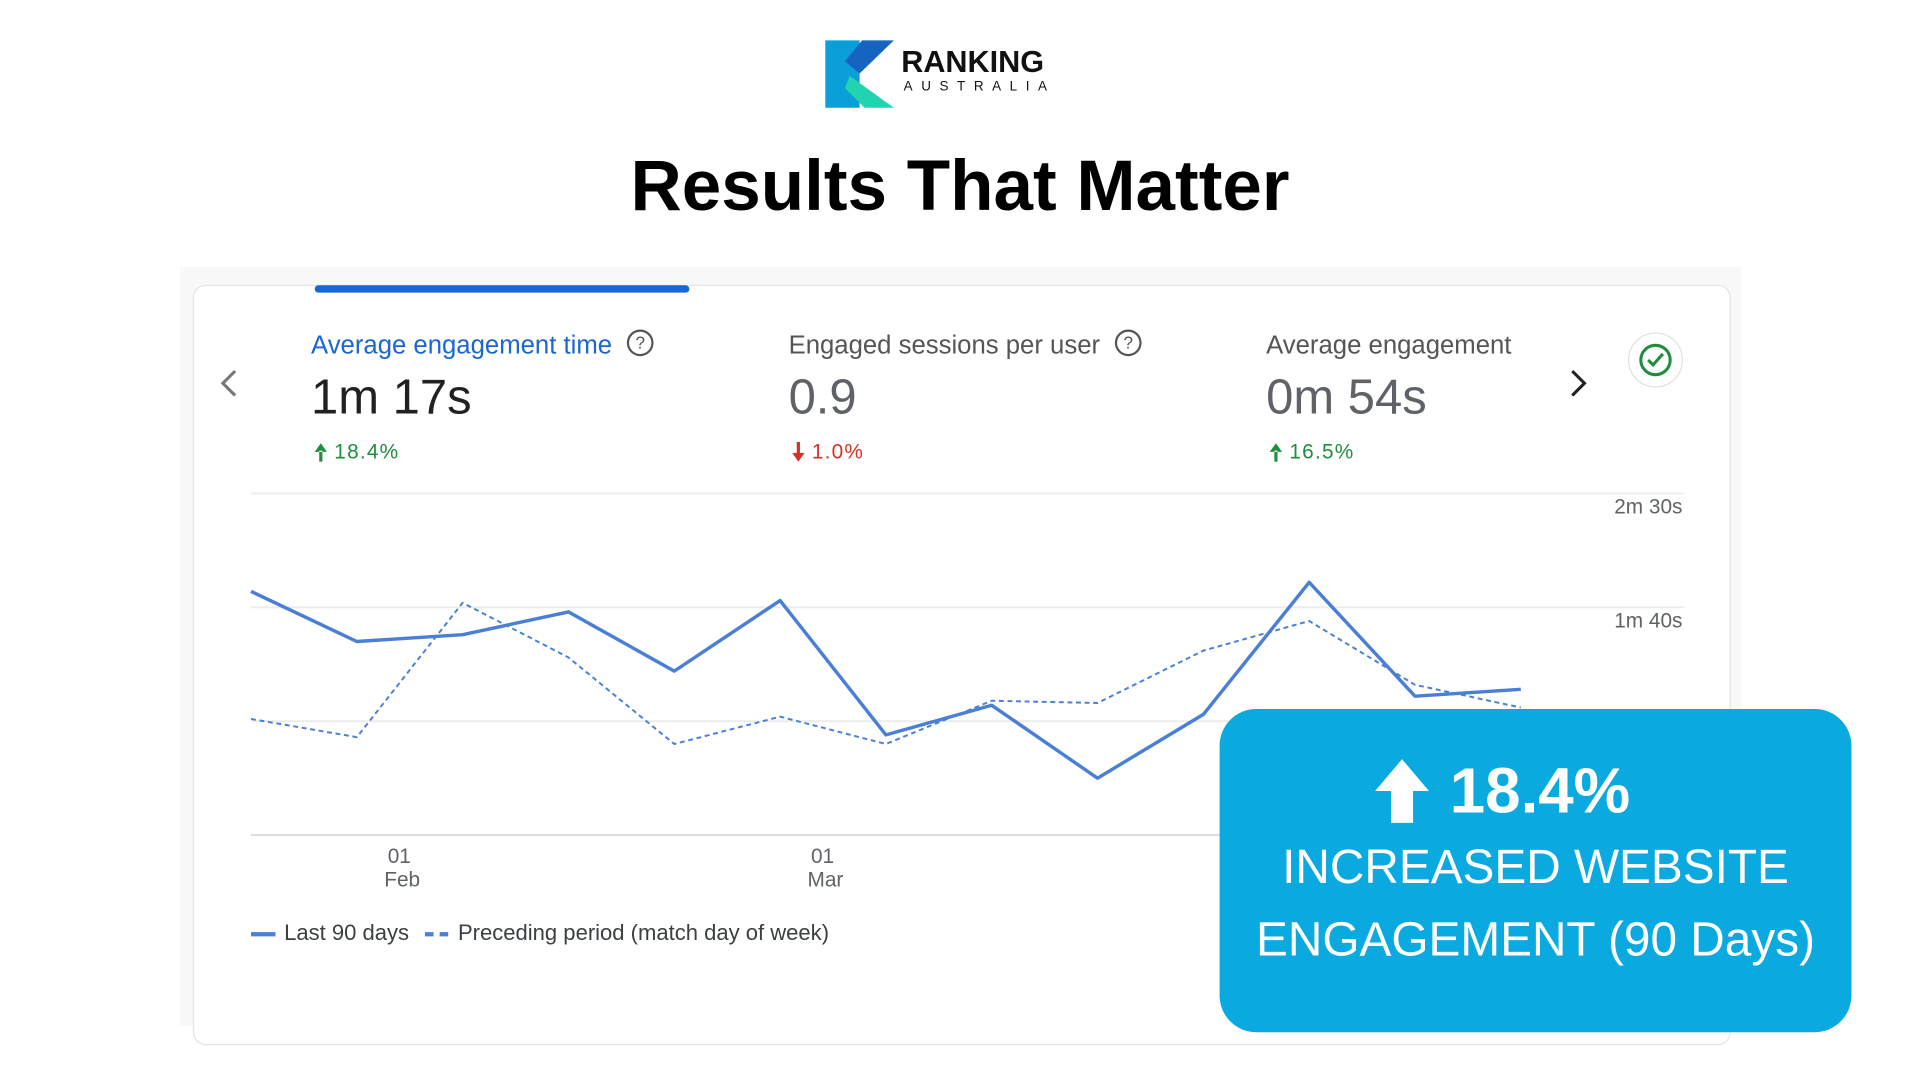 The height and width of the screenshot is (1080, 1920). Describe the element at coordinates (980, 86) in the screenshot. I see `logo-subtext: AUSTRALIA` at that location.